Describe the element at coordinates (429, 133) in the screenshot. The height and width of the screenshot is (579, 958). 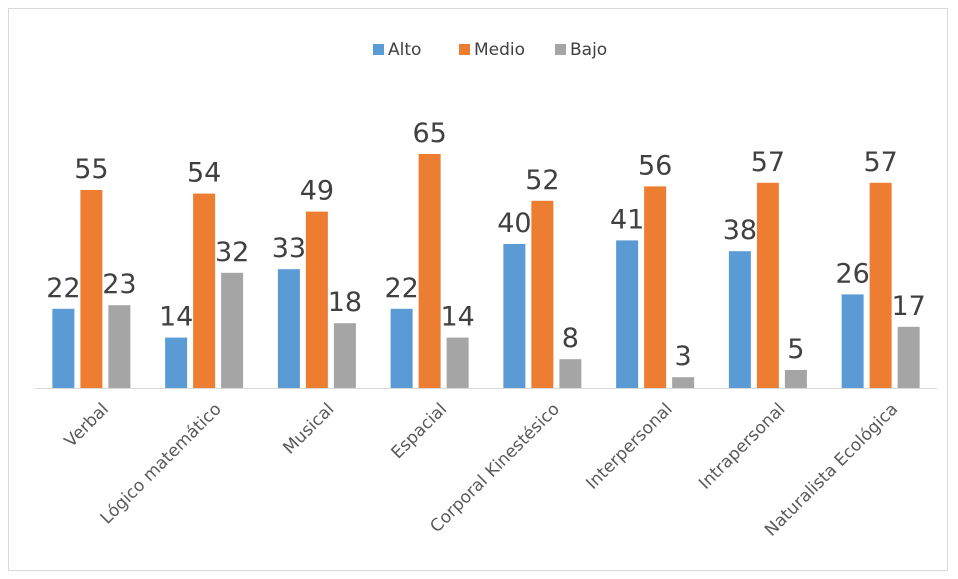
I see `data-label-medio-3: 65` at that location.